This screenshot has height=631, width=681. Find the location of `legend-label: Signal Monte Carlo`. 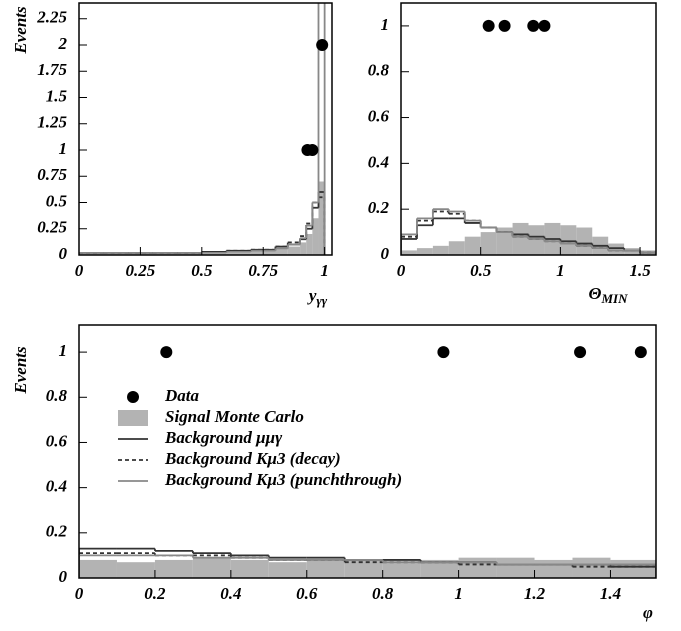

legend-label: Signal Monte Carlo is located at coordinates (234, 416).